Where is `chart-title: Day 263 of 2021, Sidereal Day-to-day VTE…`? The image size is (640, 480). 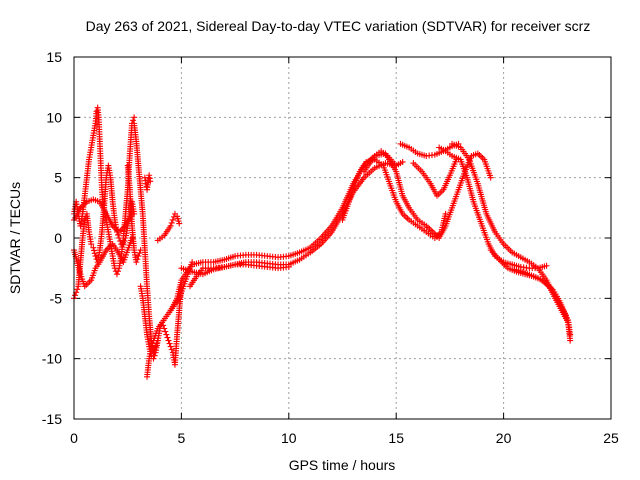
chart-title: Day 263 of 2021, Sidereal Day-to-day VTE… is located at coordinates (338, 26).